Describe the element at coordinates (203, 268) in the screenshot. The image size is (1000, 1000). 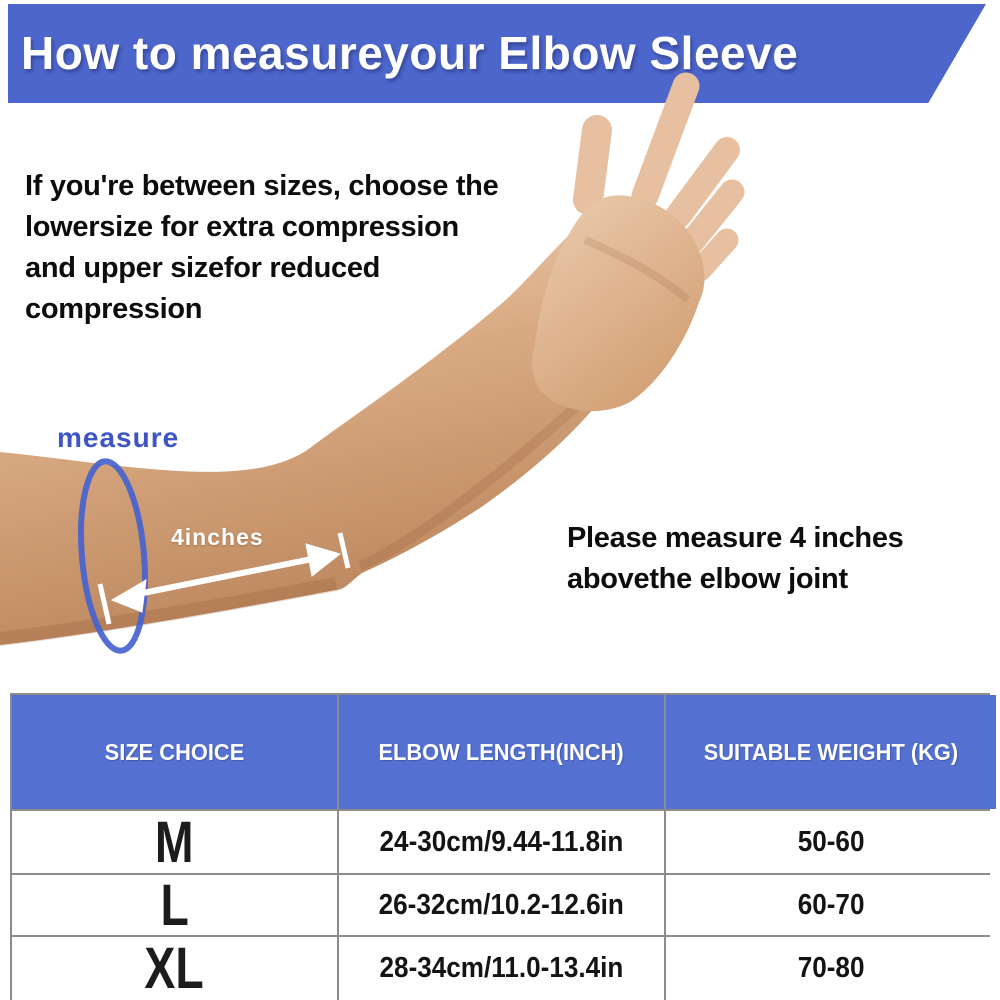
I see `intro-line: and upper sizefor reduced` at that location.